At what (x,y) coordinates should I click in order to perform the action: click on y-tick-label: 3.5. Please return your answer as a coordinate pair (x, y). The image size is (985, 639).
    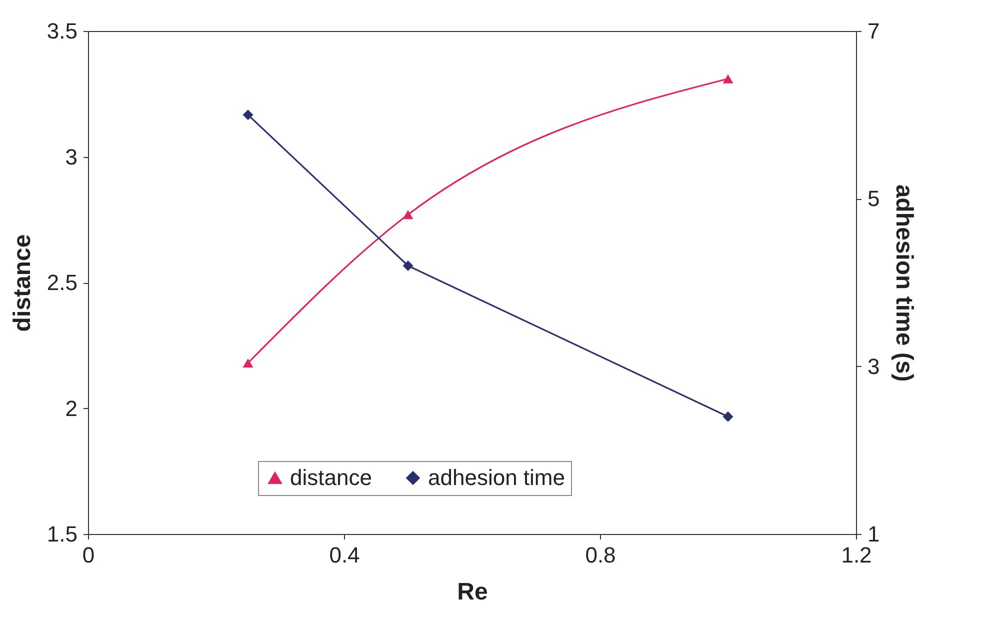
    Looking at the image, I should click on (62, 31).